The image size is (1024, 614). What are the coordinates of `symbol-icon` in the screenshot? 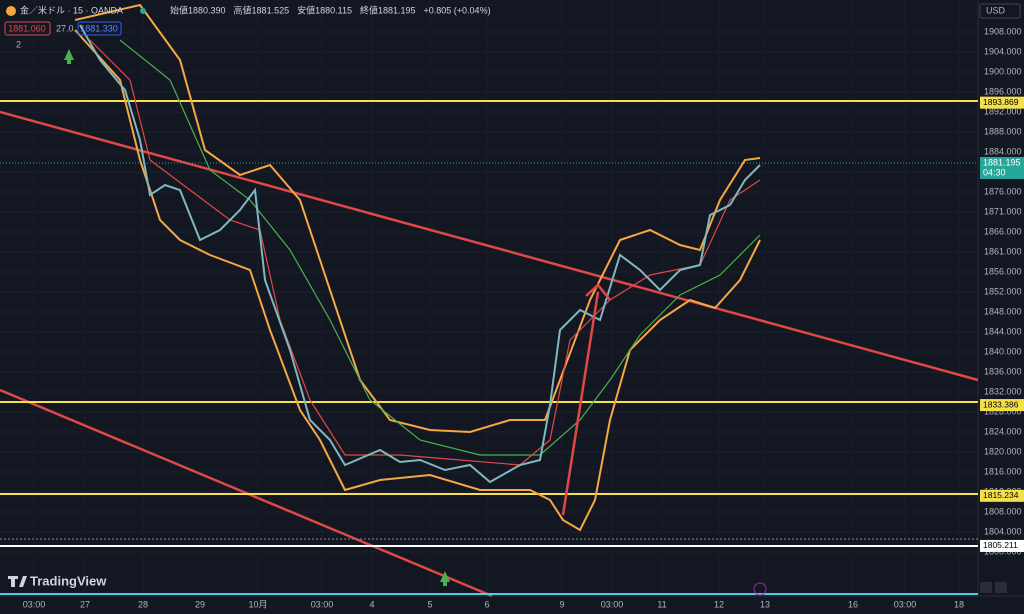 It's located at (11, 11).